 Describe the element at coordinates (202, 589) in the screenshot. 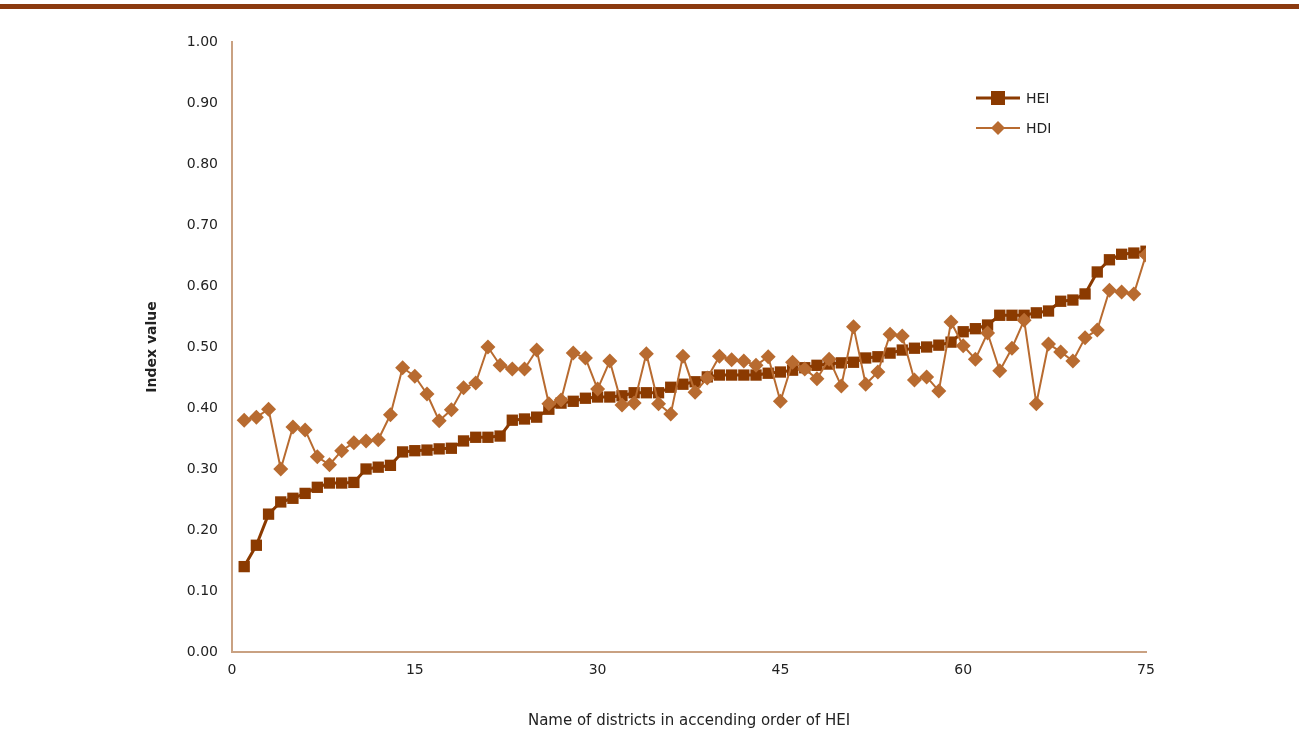

I see `y-tick-label: 0.10` at that location.